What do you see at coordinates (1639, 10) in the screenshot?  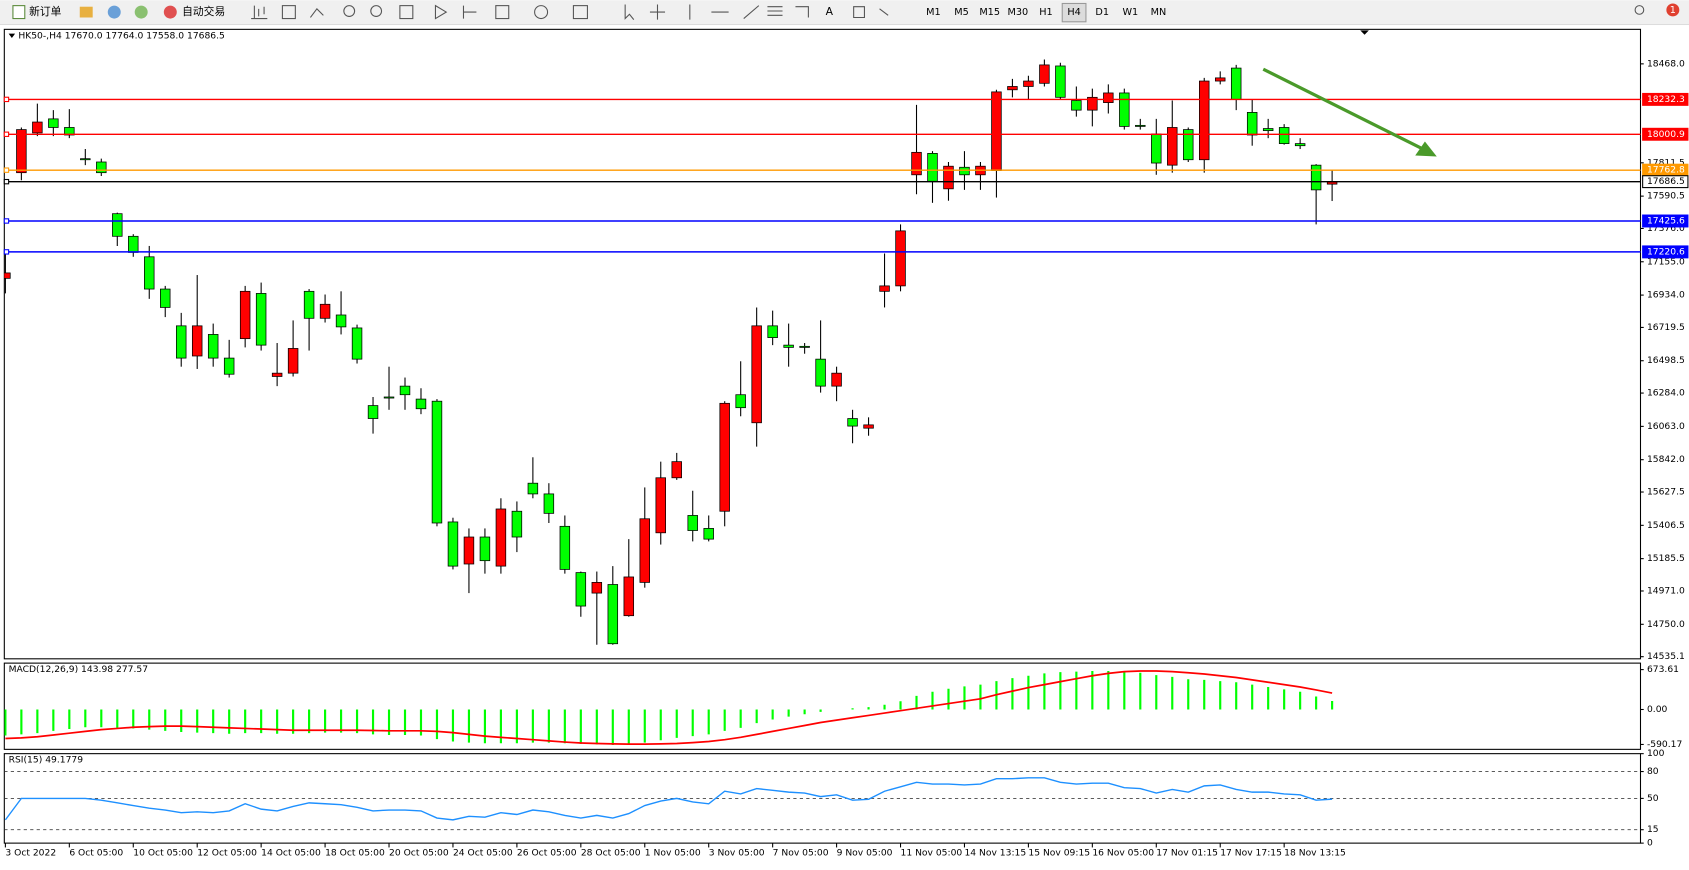 I see `search-icon` at bounding box center [1639, 10].